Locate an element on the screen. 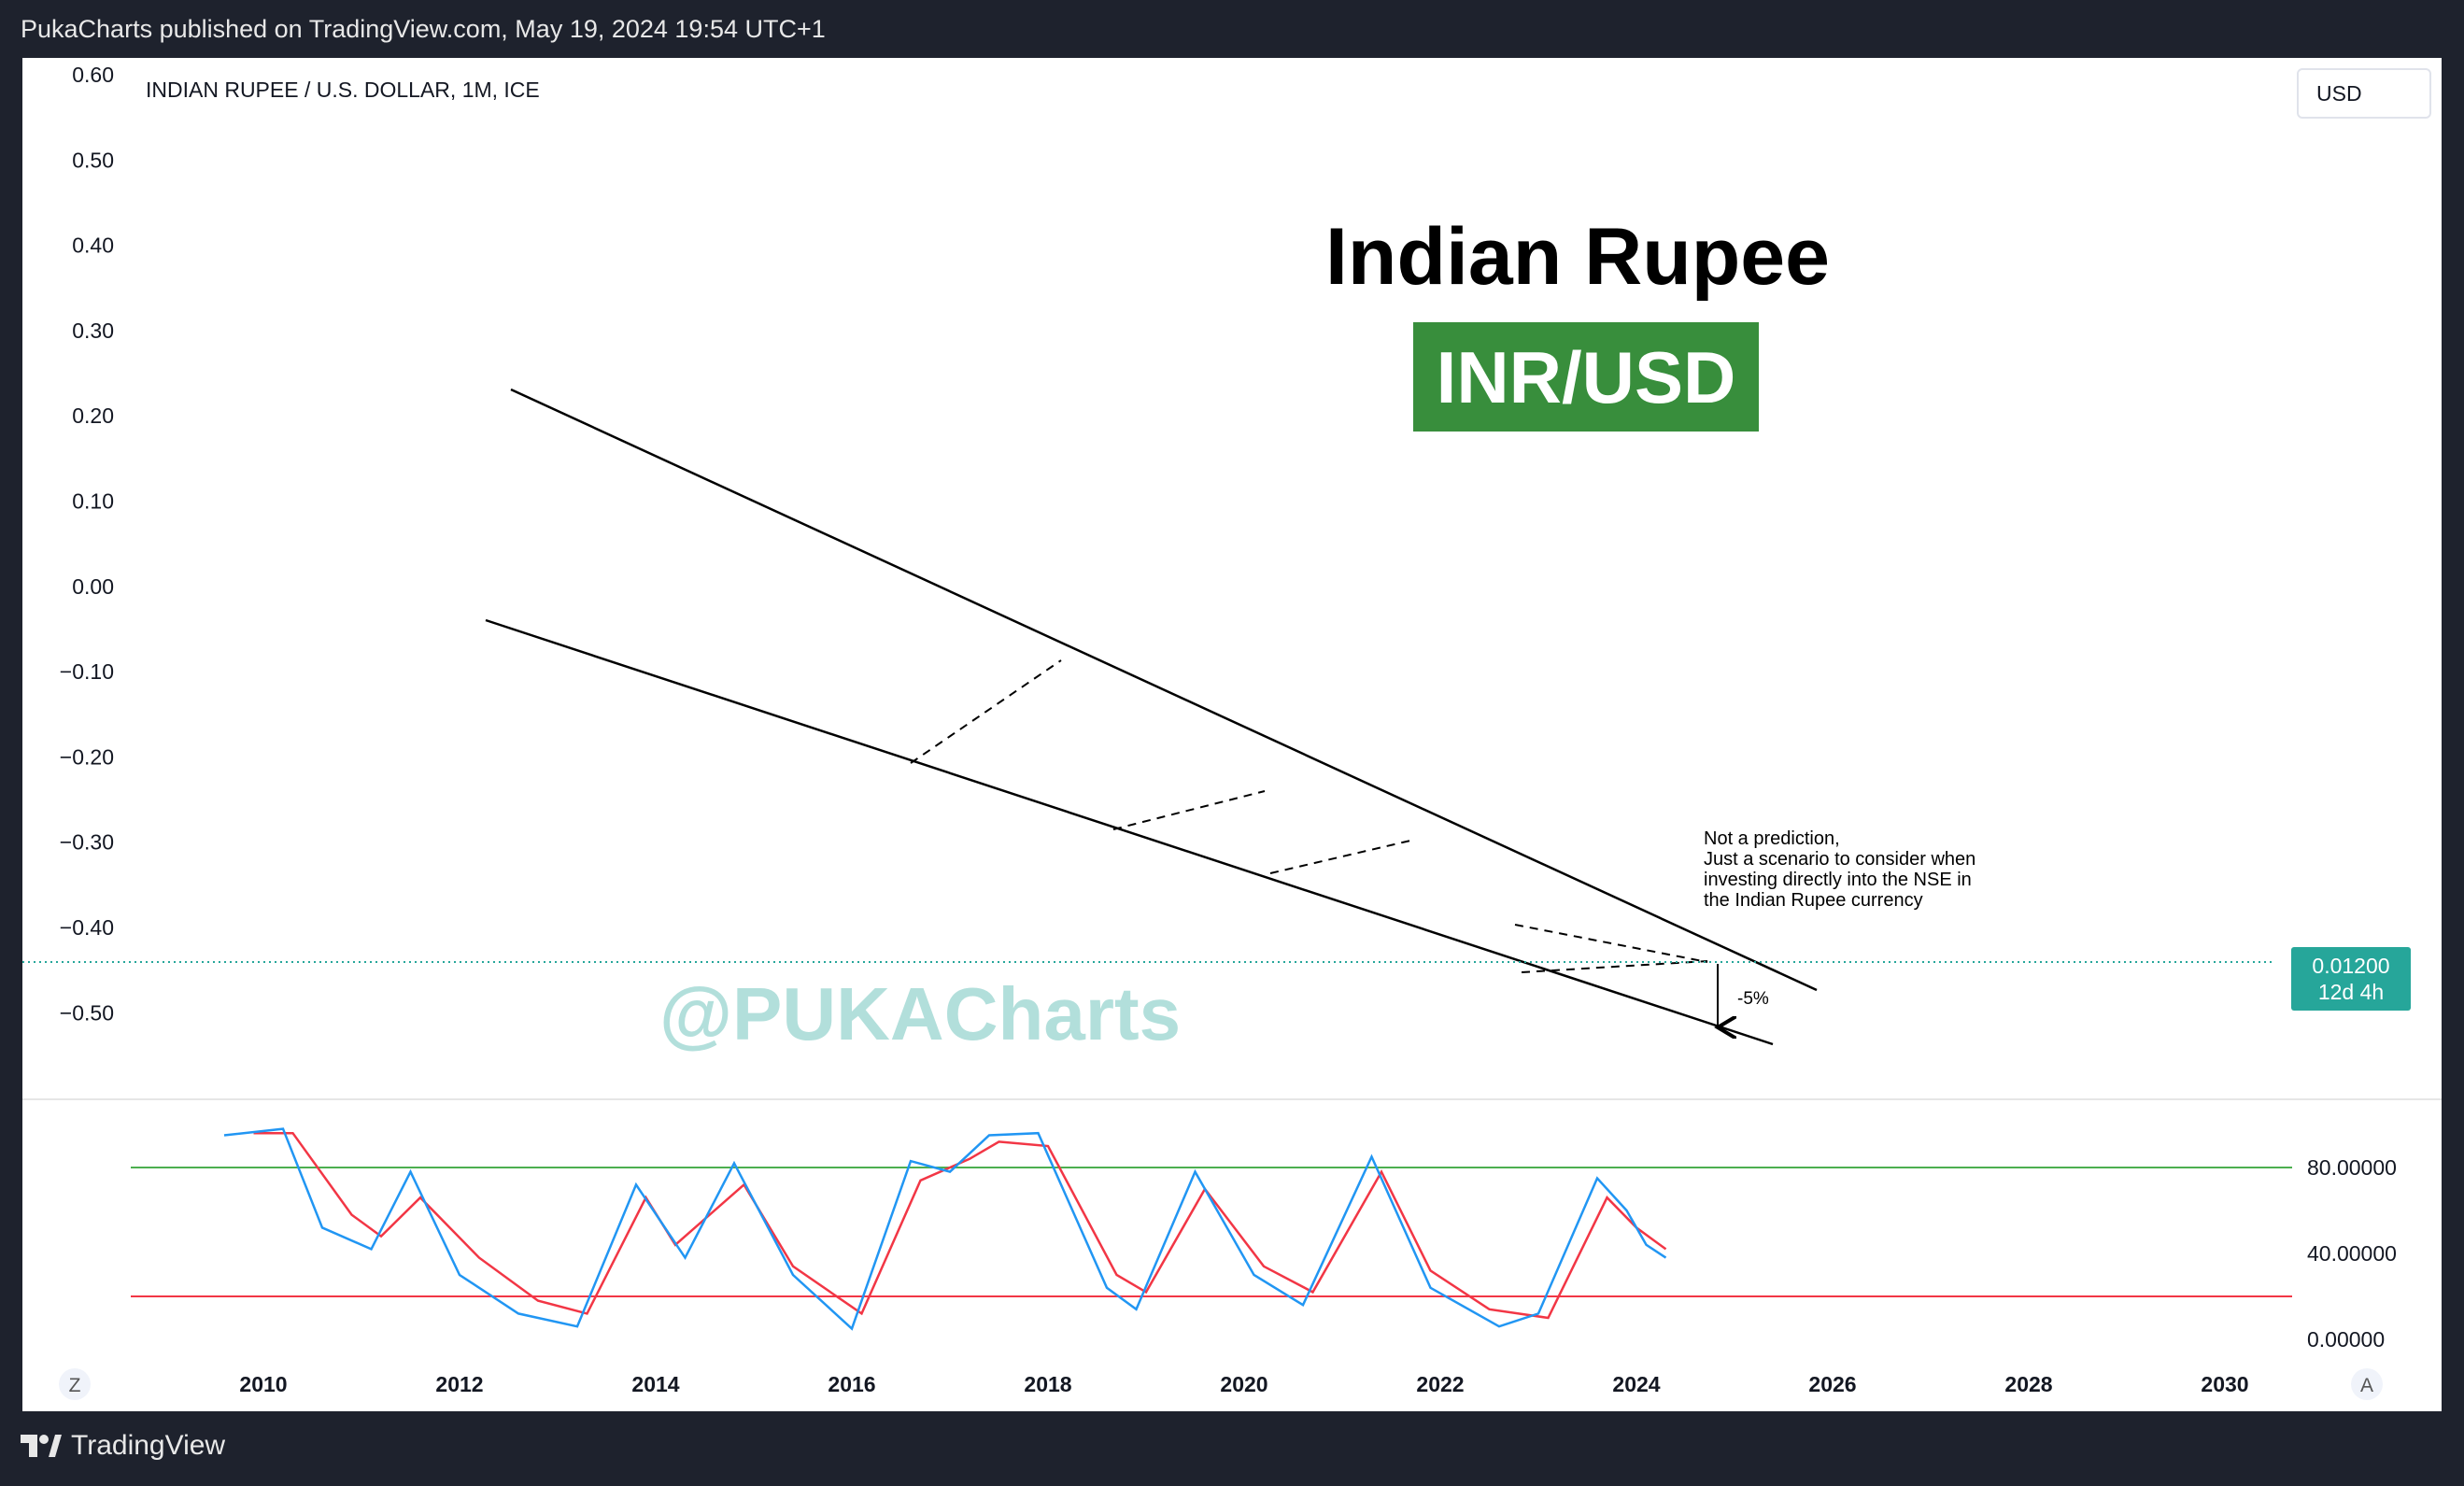 This screenshot has height=1486, width=2464. oscillator-pane is located at coordinates (1212, 1229).